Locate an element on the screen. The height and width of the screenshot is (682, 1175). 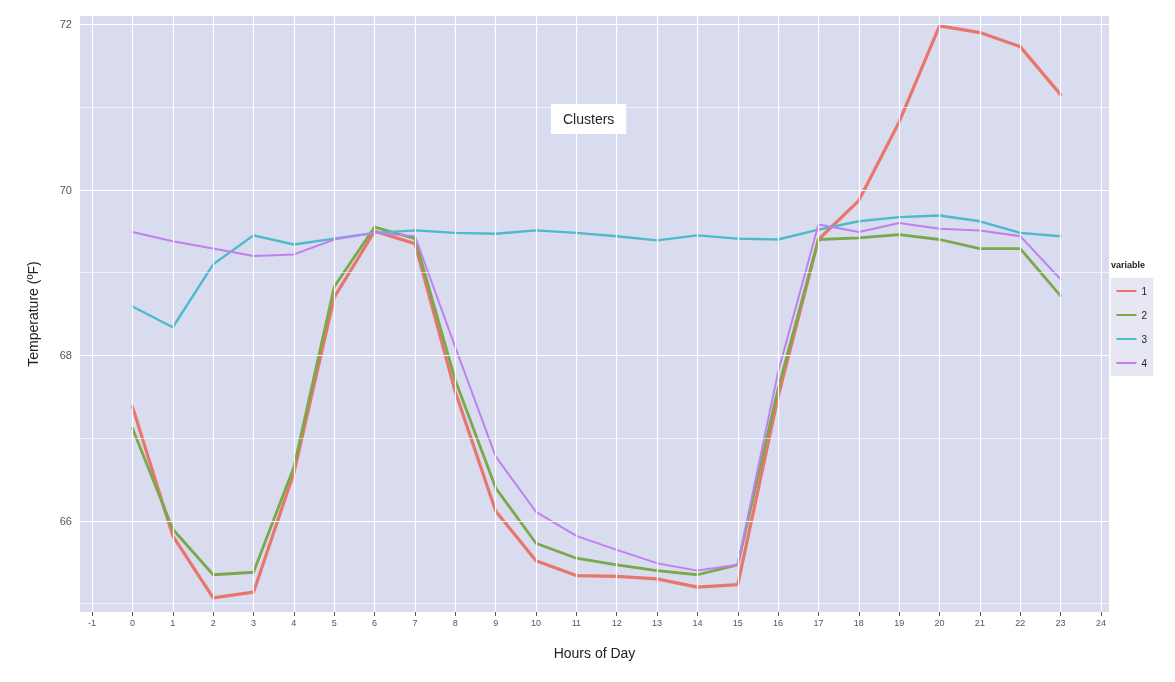
x-axis-title: Hours of Day is located at coordinates (594, 653).